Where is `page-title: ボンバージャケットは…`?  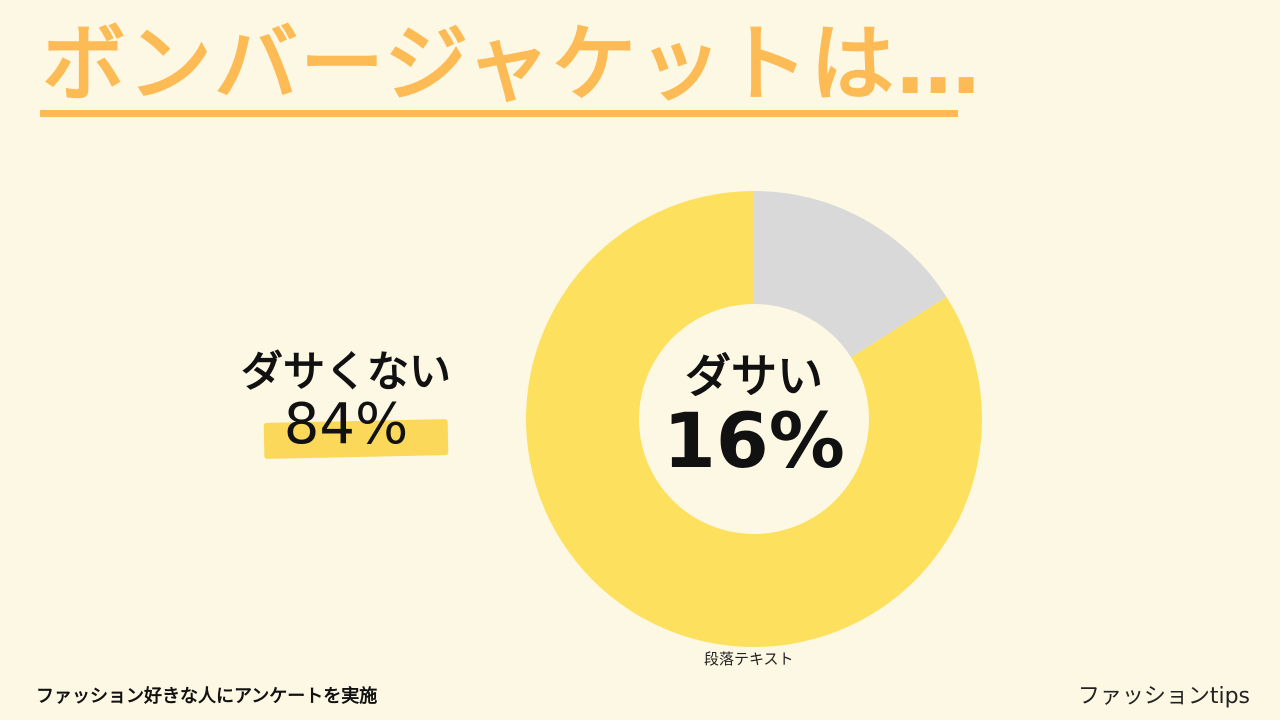
page-title: ボンバージャケットは… is located at coordinates (512, 64).